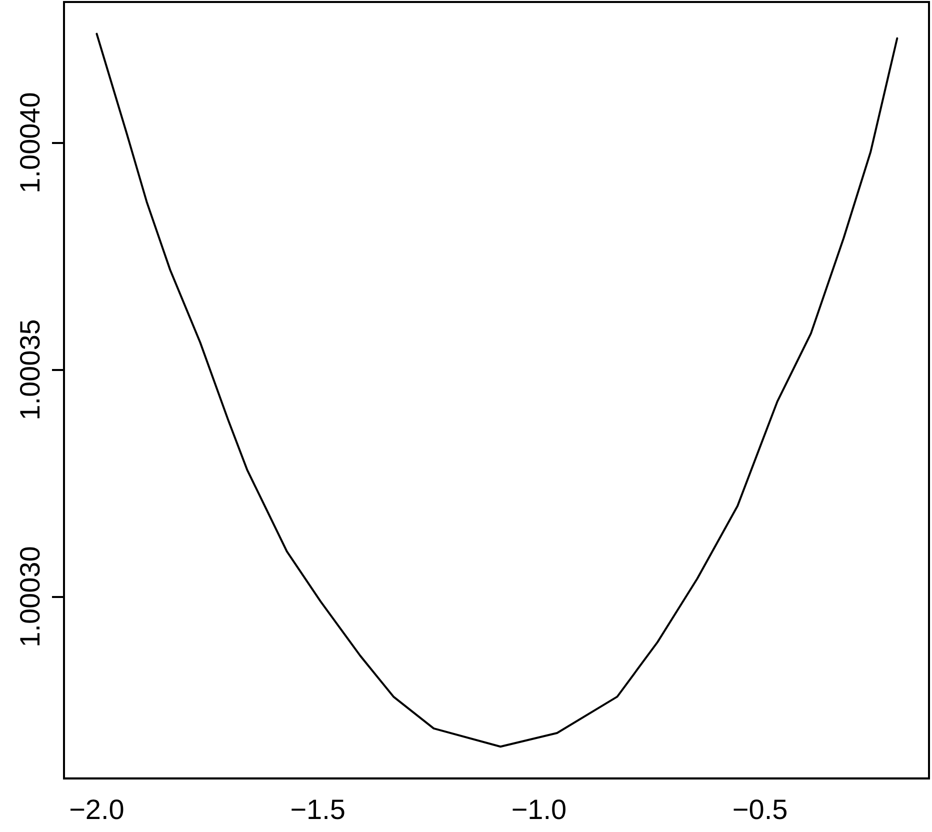  What do you see at coordinates (96, 809) in the screenshot?
I see `x-tick-label: −2.0` at bounding box center [96, 809].